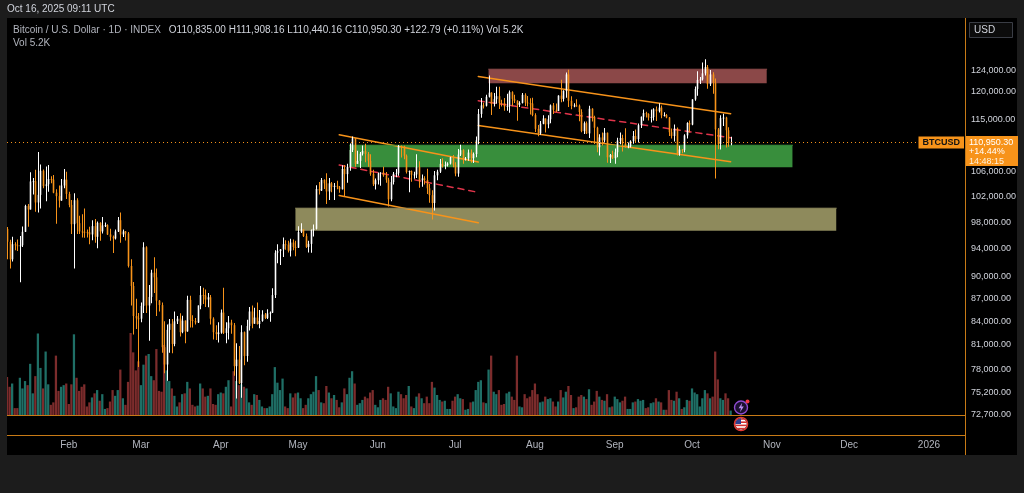  Describe the element at coordinates (141, 444) in the screenshot. I see `x-tick-label: Mar` at that location.